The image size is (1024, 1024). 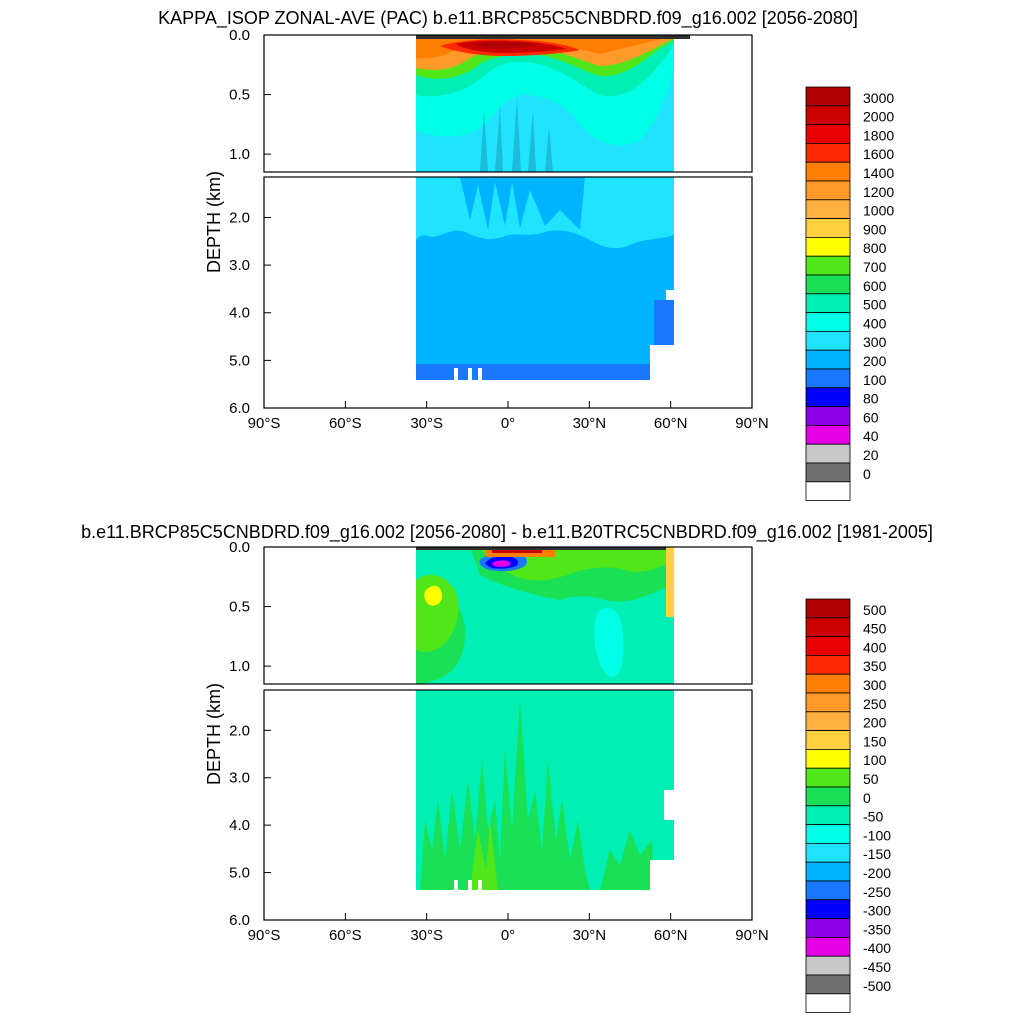 I want to click on chart-1-y-axis: 0.0 0.5 1.0 2.0 3.0 4.0 5.0 6.0, so click(x=250, y=222).